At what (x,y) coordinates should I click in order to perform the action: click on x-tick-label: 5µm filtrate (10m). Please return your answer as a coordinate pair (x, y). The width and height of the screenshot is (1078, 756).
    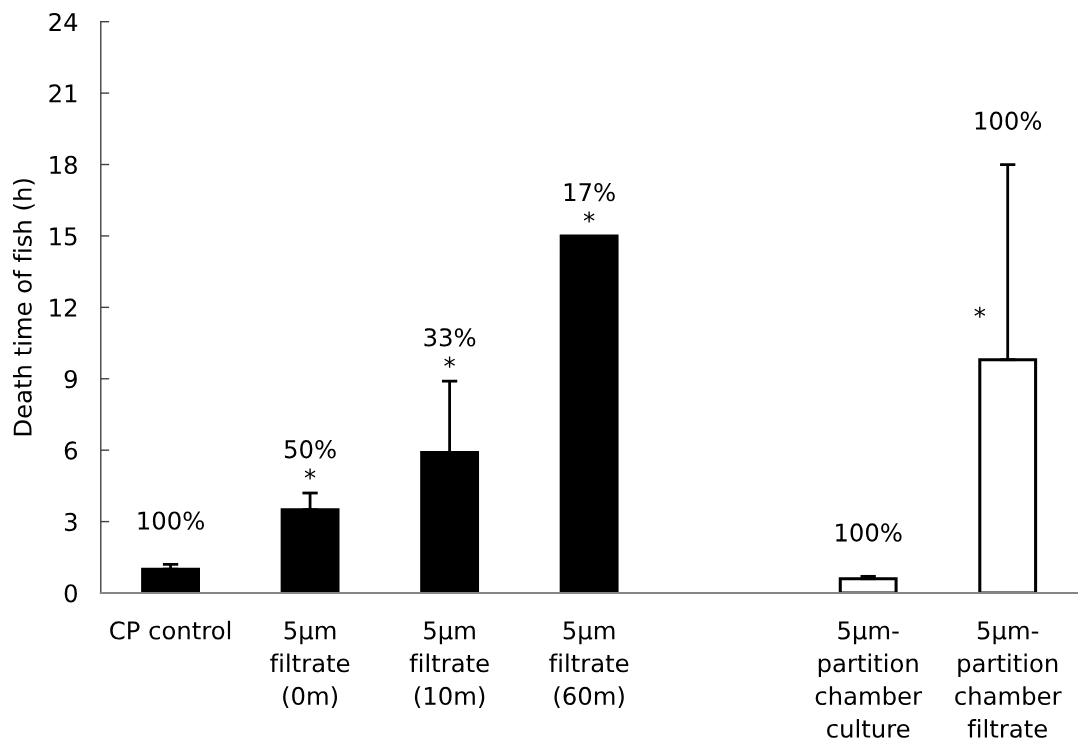
    Looking at the image, I should click on (449, 664).